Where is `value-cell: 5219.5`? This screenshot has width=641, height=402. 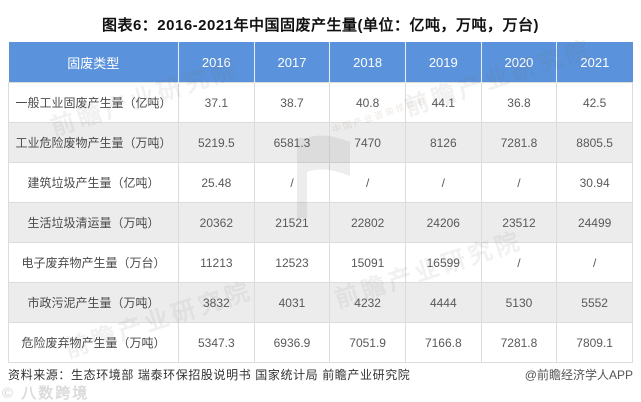
value-cell: 5219.5 is located at coordinates (216, 142).